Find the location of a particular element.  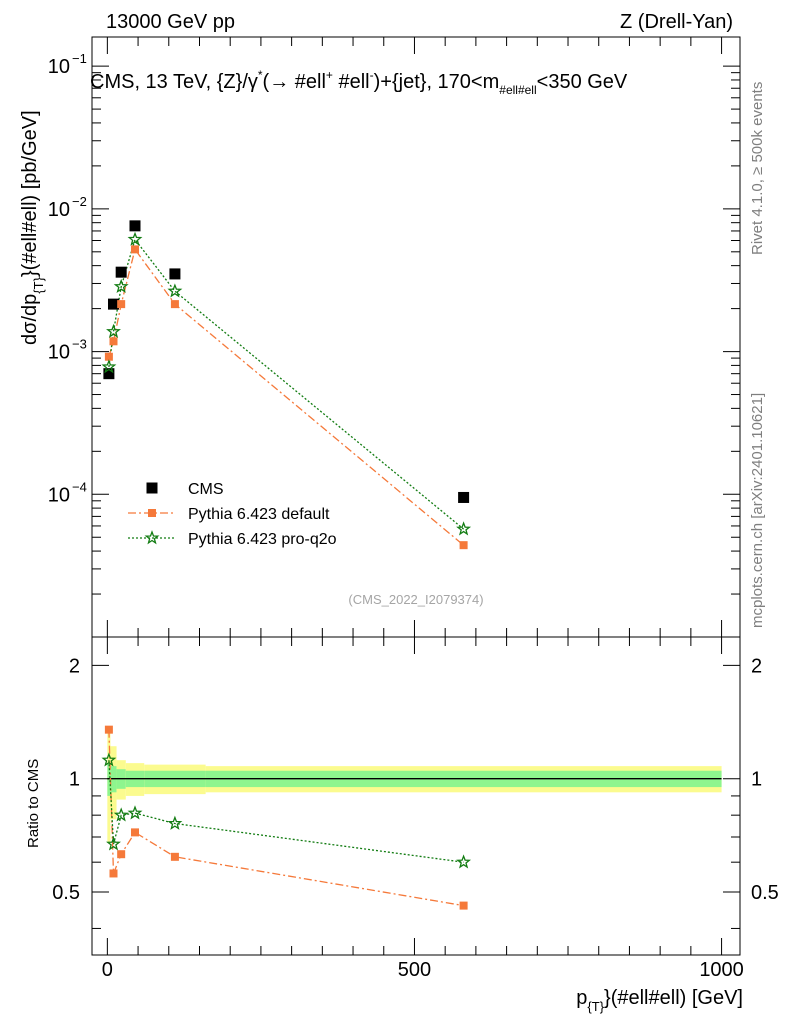

analysis-watermark: (CMS_2022_I2079374) is located at coordinates (415, 599).